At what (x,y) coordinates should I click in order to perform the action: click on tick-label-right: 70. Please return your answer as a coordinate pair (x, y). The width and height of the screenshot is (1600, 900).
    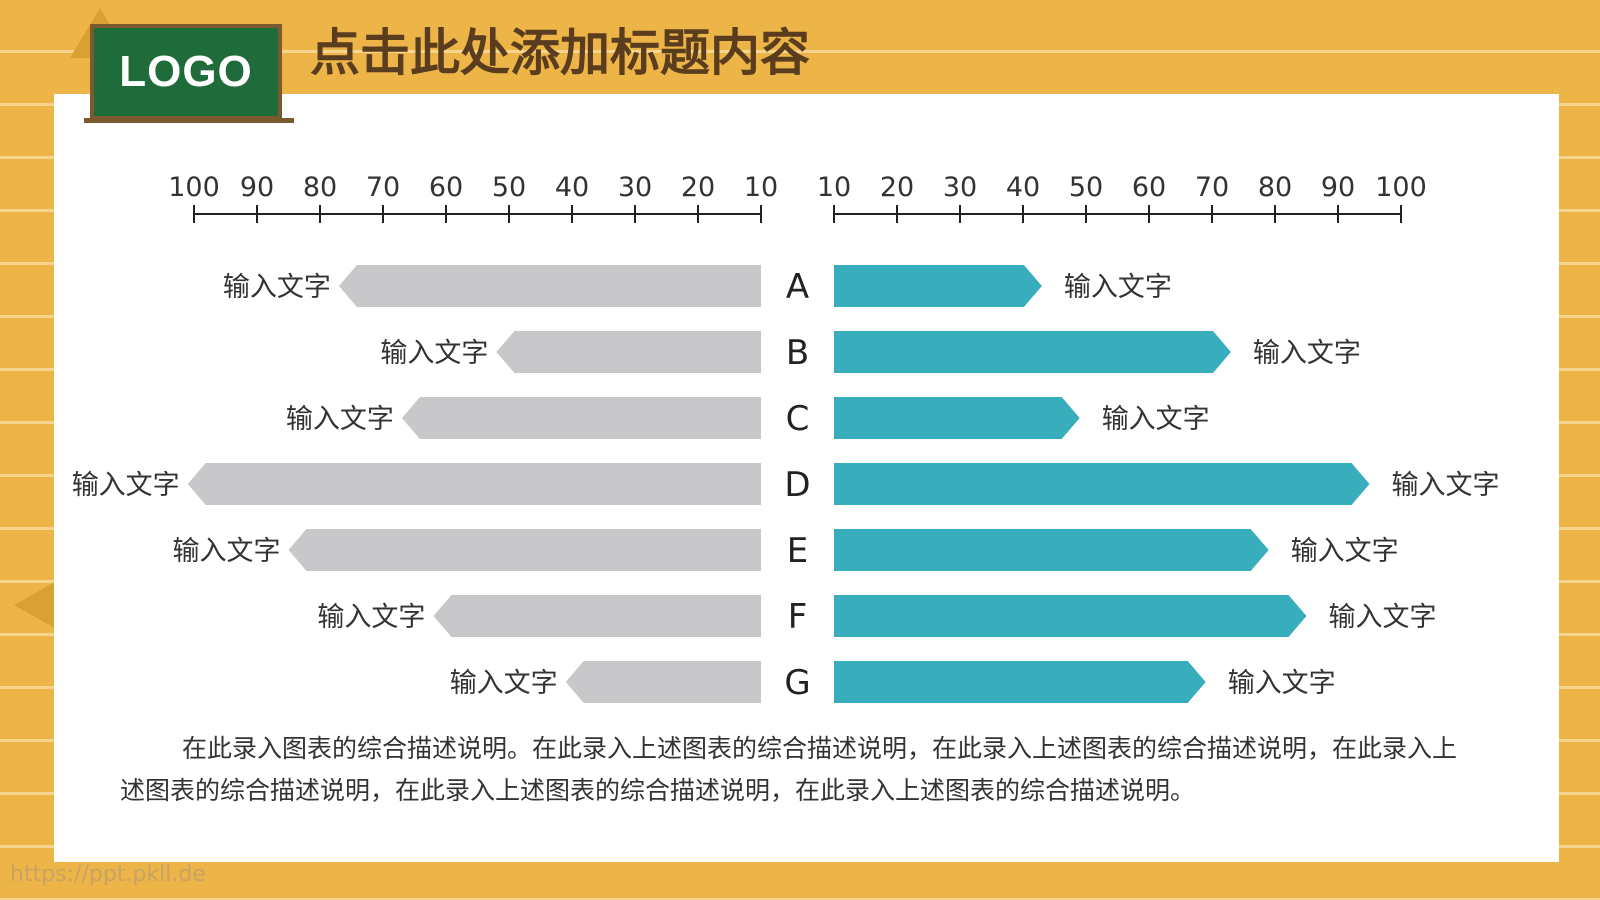
    Looking at the image, I should click on (1212, 187).